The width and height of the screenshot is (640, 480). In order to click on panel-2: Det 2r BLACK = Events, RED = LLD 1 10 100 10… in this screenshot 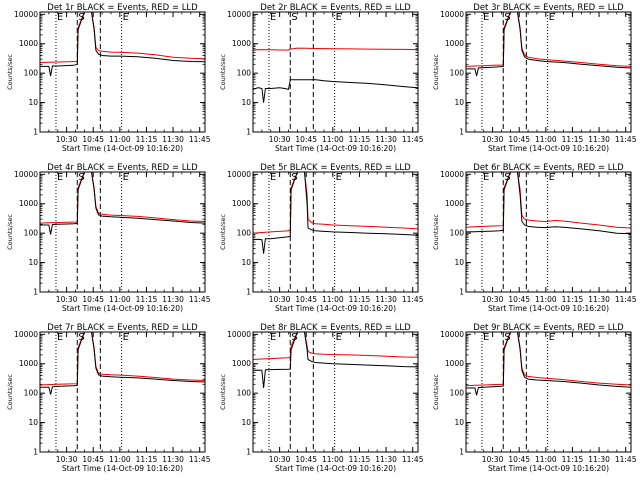, I will do `click(321, 78)`.